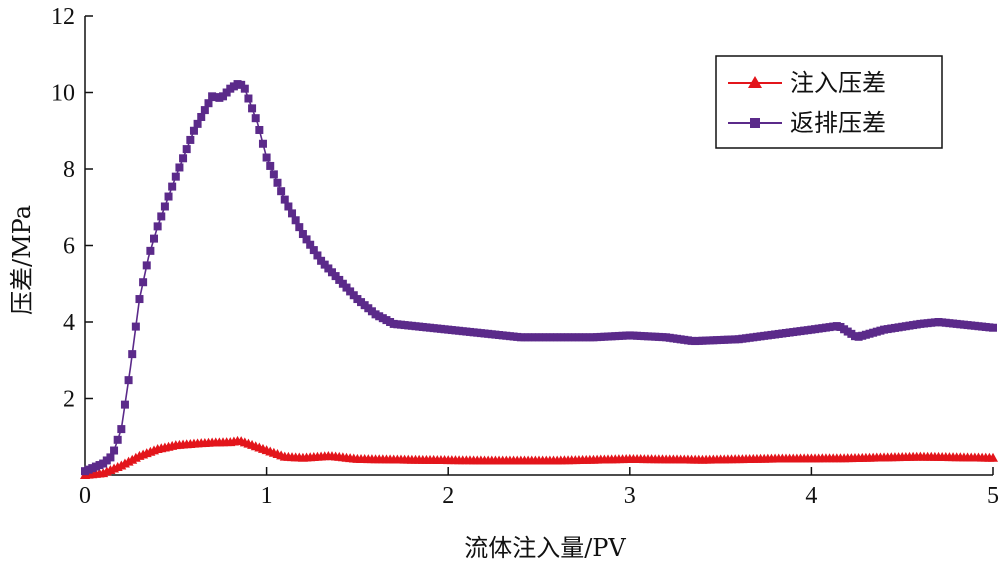 The width and height of the screenshot is (1000, 566). What do you see at coordinates (267, 496) in the screenshot?
I see `x-tick-label: 1` at bounding box center [267, 496].